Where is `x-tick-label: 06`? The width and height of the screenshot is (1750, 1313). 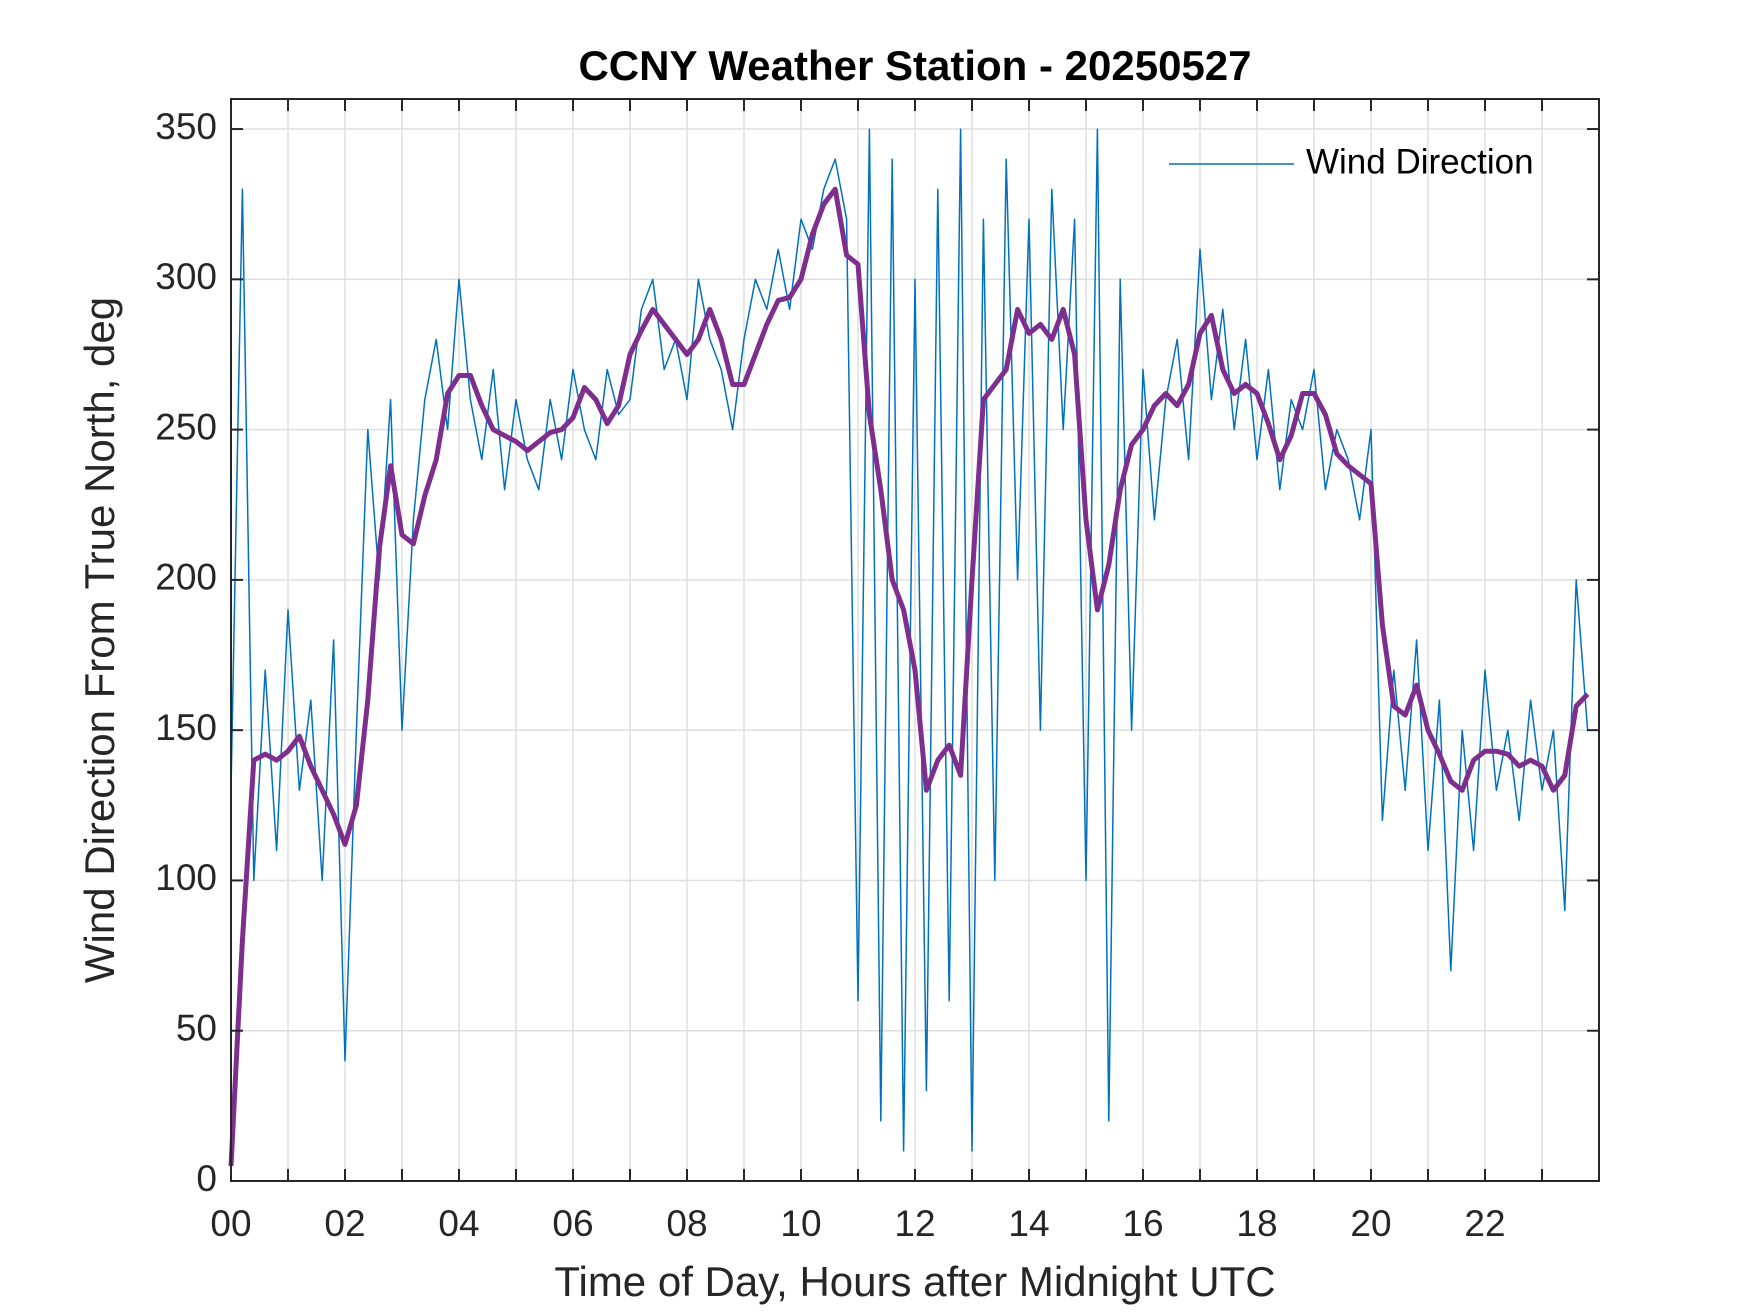 x-tick-label: 06 is located at coordinates (572, 1223).